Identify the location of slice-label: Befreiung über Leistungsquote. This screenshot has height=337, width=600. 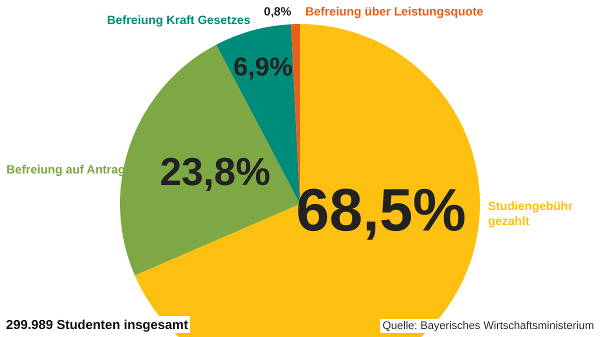
(394, 11).